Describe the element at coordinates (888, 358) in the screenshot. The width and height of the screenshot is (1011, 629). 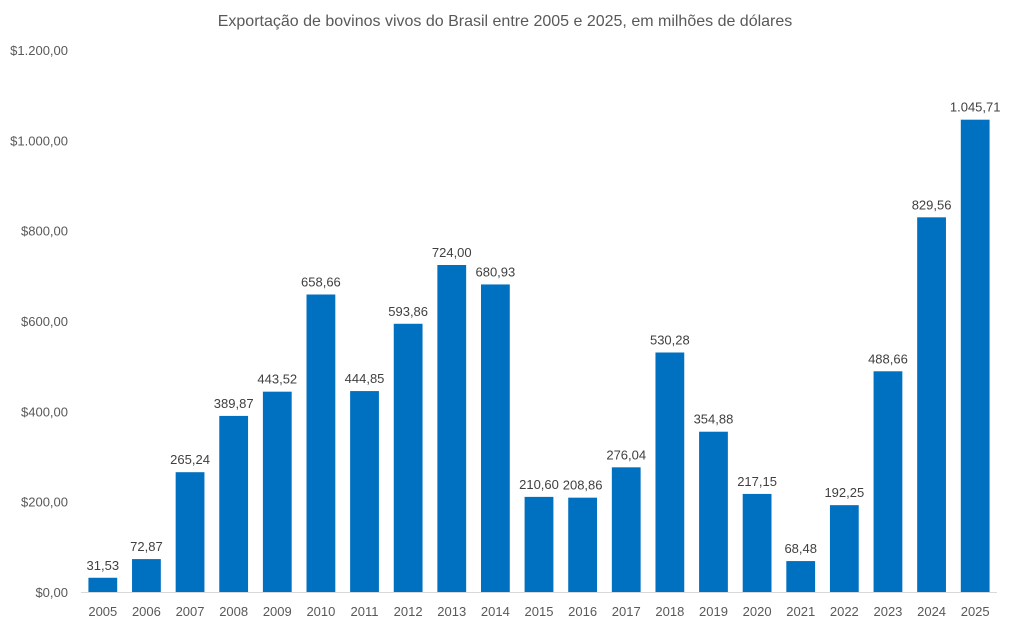
I see `data-label: 488,66` at that location.